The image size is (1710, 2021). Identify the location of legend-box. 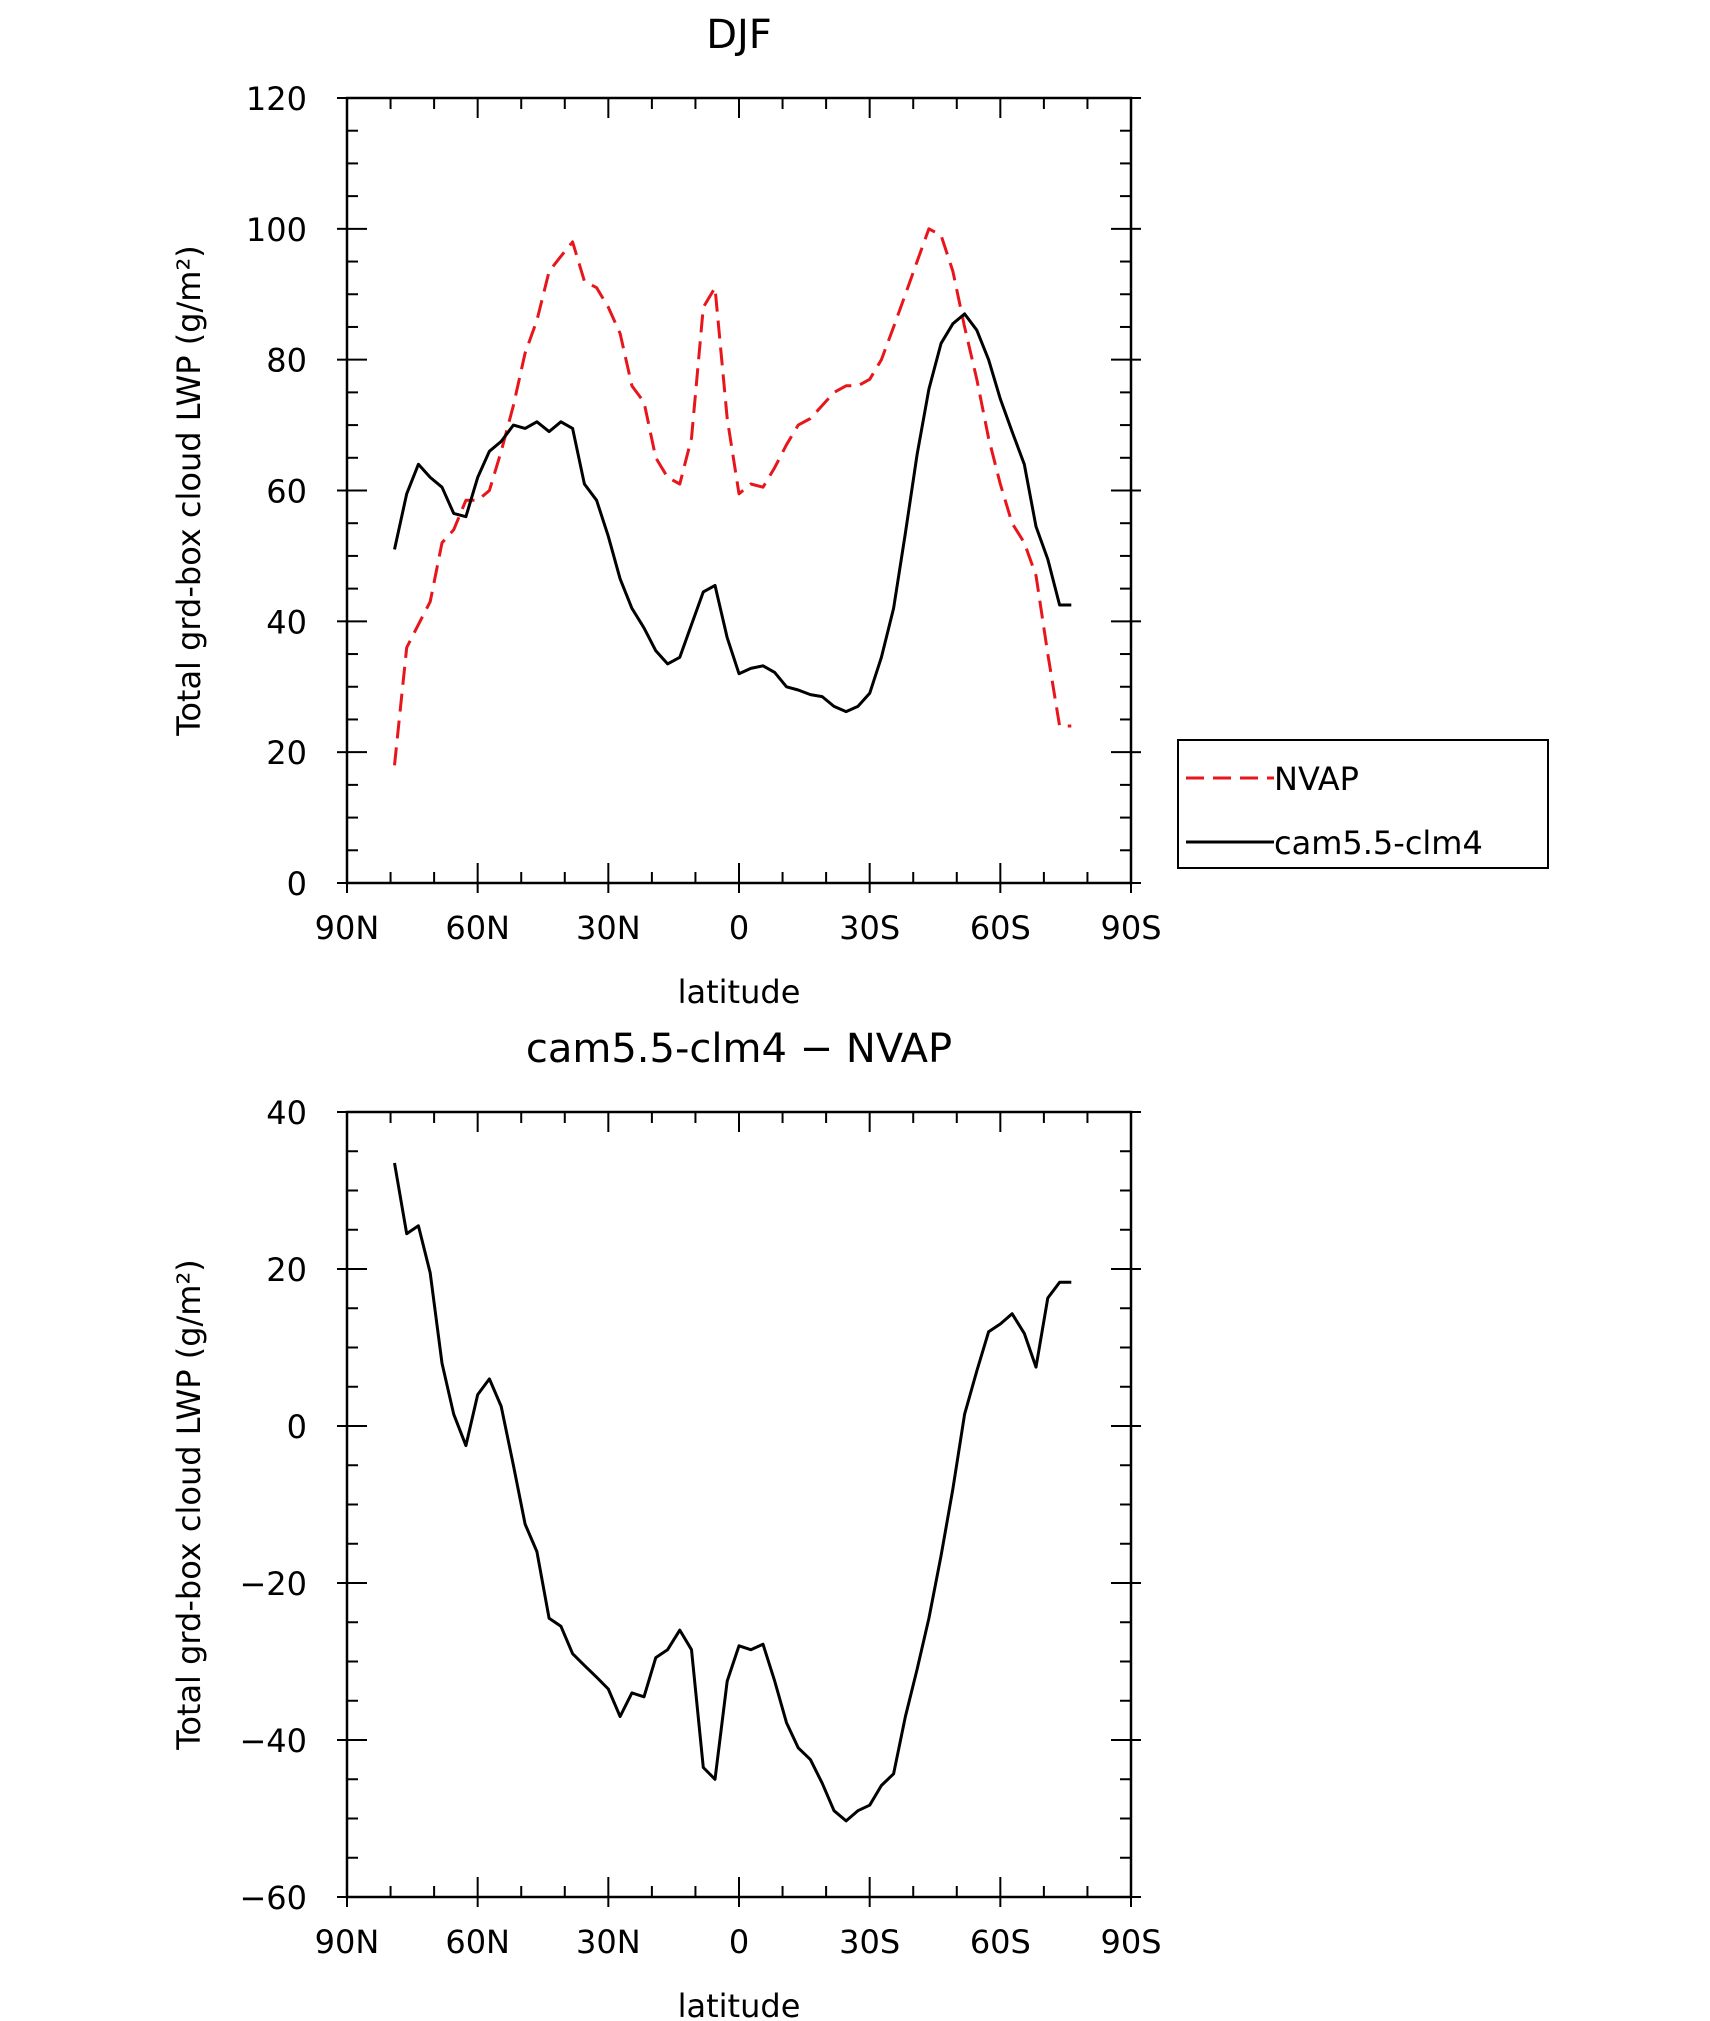
(1363, 804).